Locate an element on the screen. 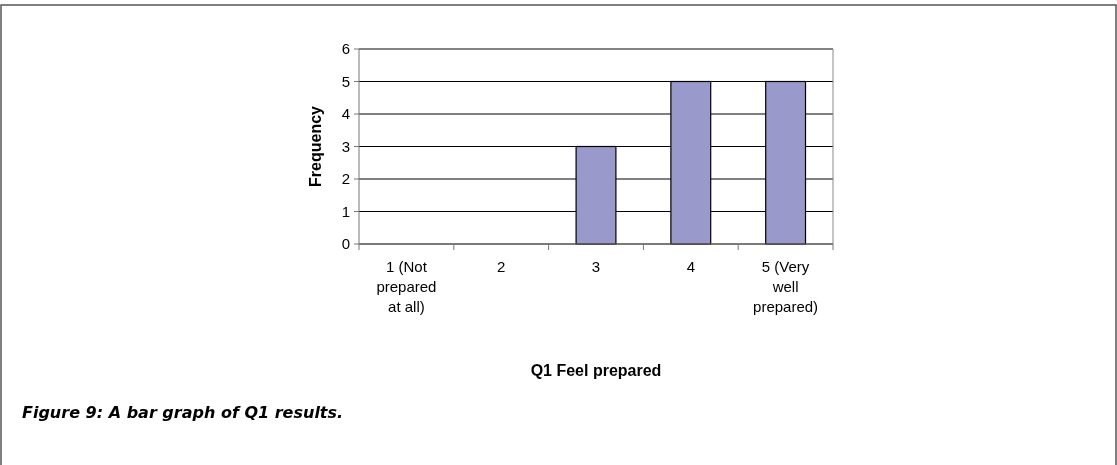 Image resolution: width=1117 pixels, height=465 pixels. x-tick-label: 1 (Not prepared at all) is located at coordinates (406, 286).